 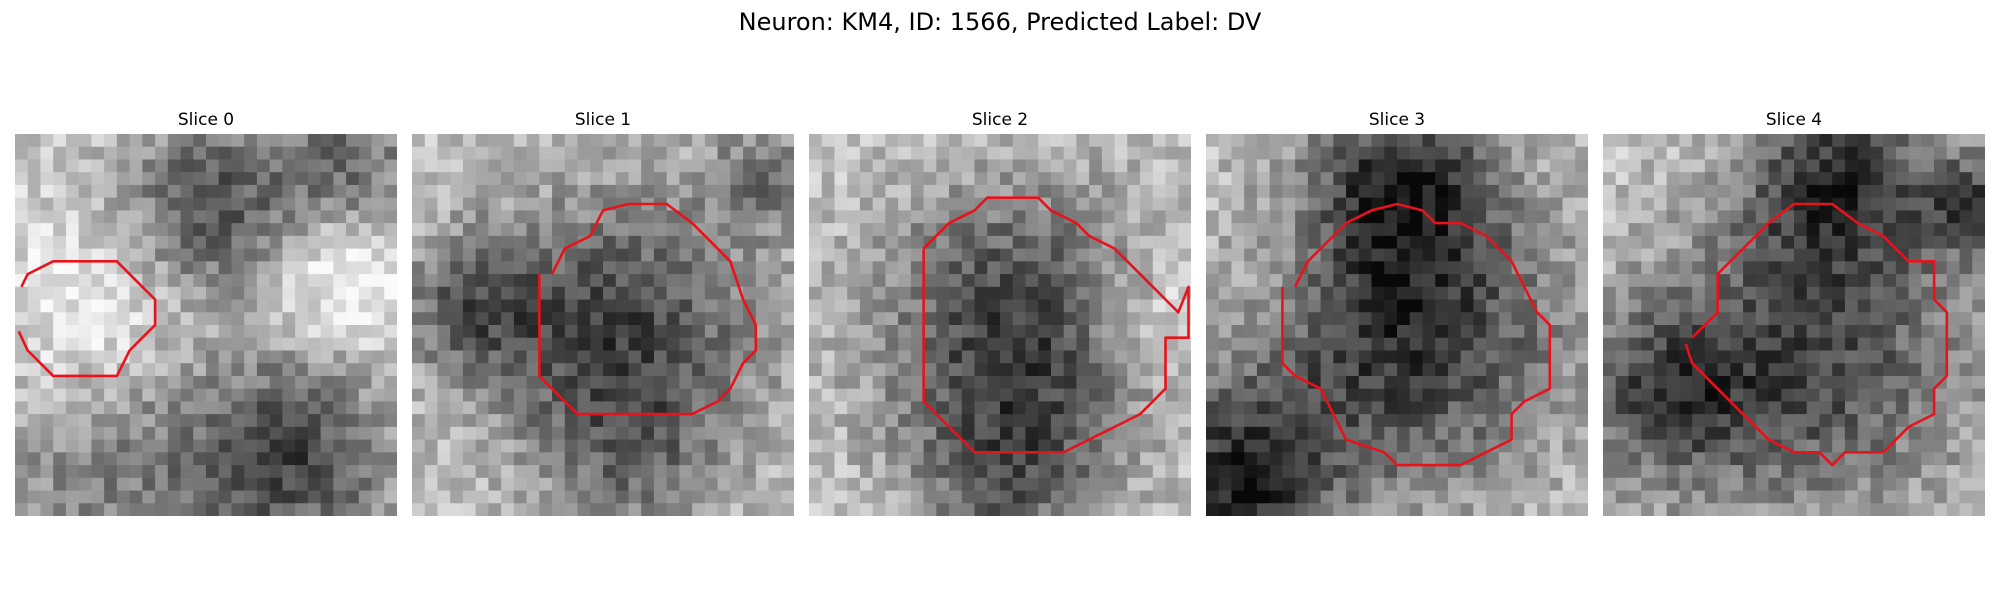 What do you see at coordinates (603, 120) in the screenshot?
I see `slice-title: Slice 1` at bounding box center [603, 120].